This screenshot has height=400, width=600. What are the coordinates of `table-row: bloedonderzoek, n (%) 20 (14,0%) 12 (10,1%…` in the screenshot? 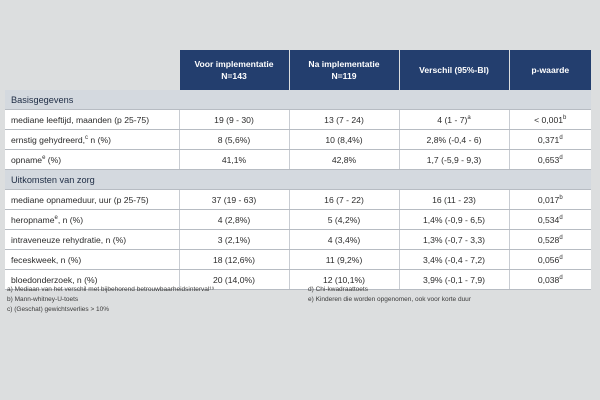 It's located at (298, 279).